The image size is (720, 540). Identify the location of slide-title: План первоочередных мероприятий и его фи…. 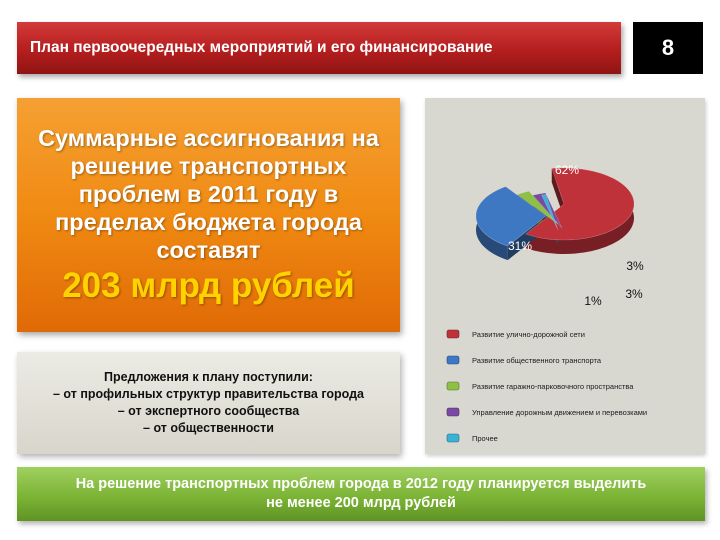
(261, 47).